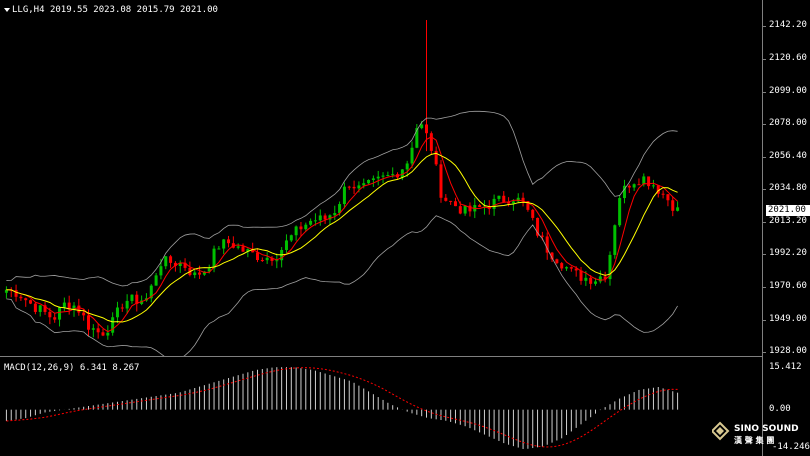 Image resolution: width=810 pixels, height=456 pixels. What do you see at coordinates (199, 10) in the screenshot?
I see `close-value: 2021.00` at bounding box center [199, 10].